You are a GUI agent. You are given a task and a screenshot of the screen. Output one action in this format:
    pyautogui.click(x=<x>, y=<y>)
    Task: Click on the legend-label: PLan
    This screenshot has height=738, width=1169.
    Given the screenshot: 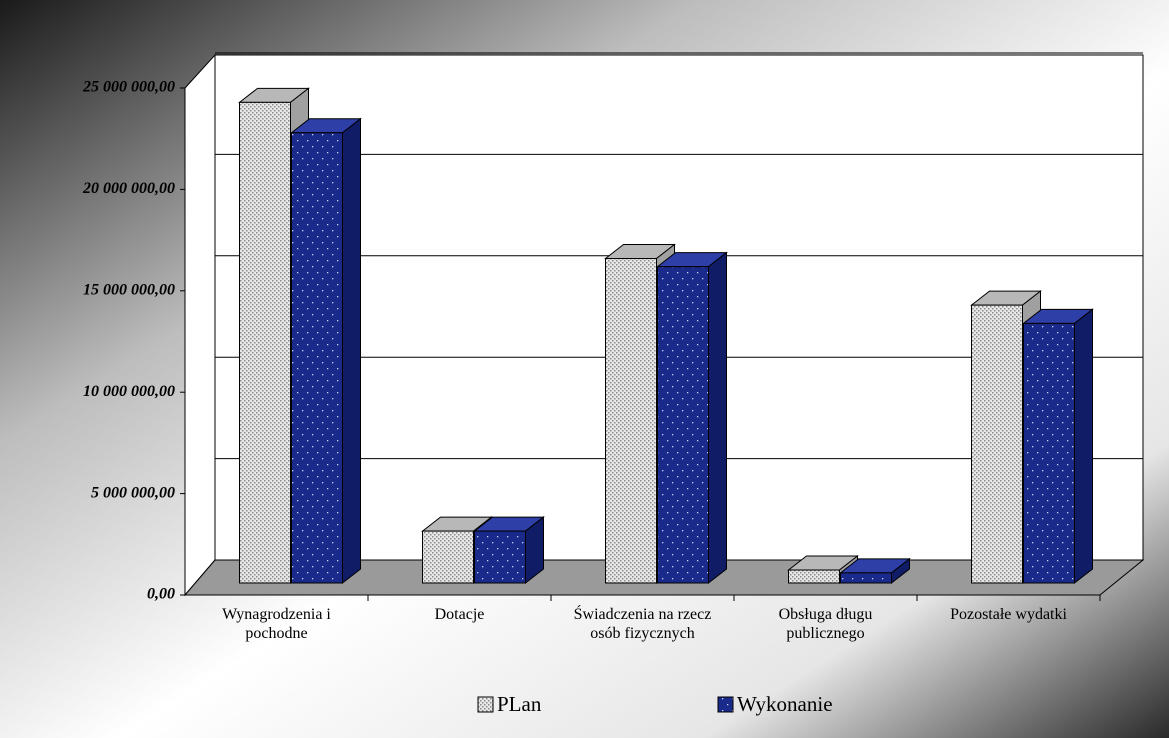 What is the action you would take?
    pyautogui.click(x=519, y=704)
    